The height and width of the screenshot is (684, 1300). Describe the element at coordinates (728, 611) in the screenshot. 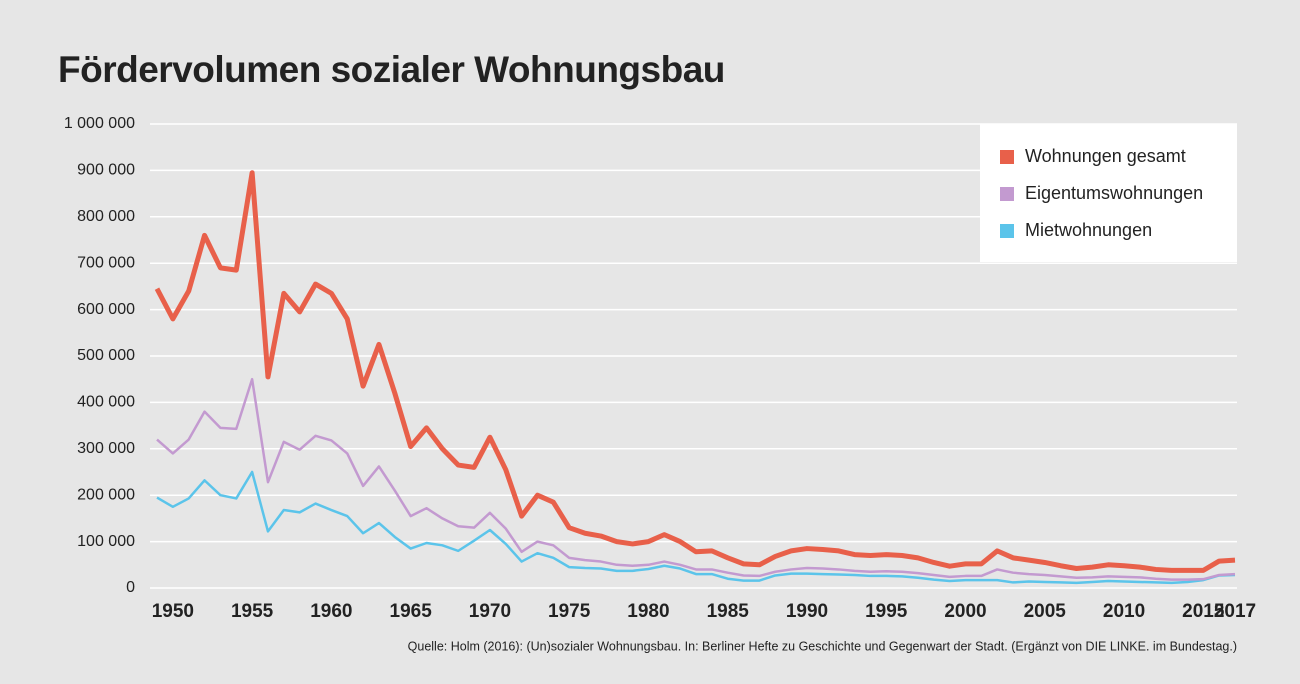

I see `x-tick-label: 1985` at that location.